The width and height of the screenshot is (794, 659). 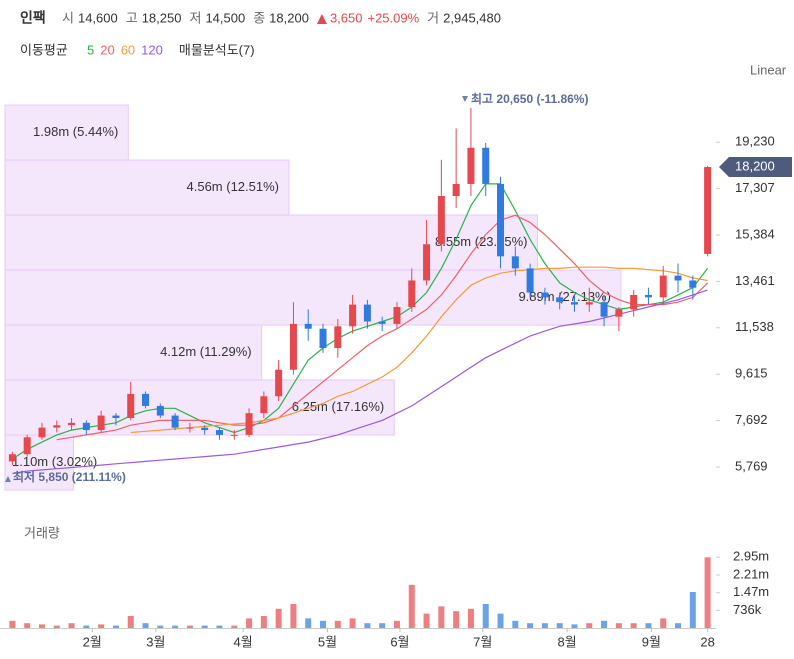 I want to click on profile-label: 8.55m (23.45%), so click(x=481, y=241).